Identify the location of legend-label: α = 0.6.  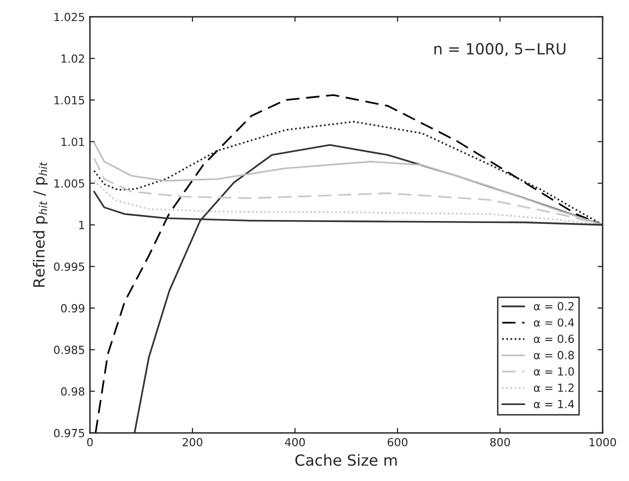
(554, 339).